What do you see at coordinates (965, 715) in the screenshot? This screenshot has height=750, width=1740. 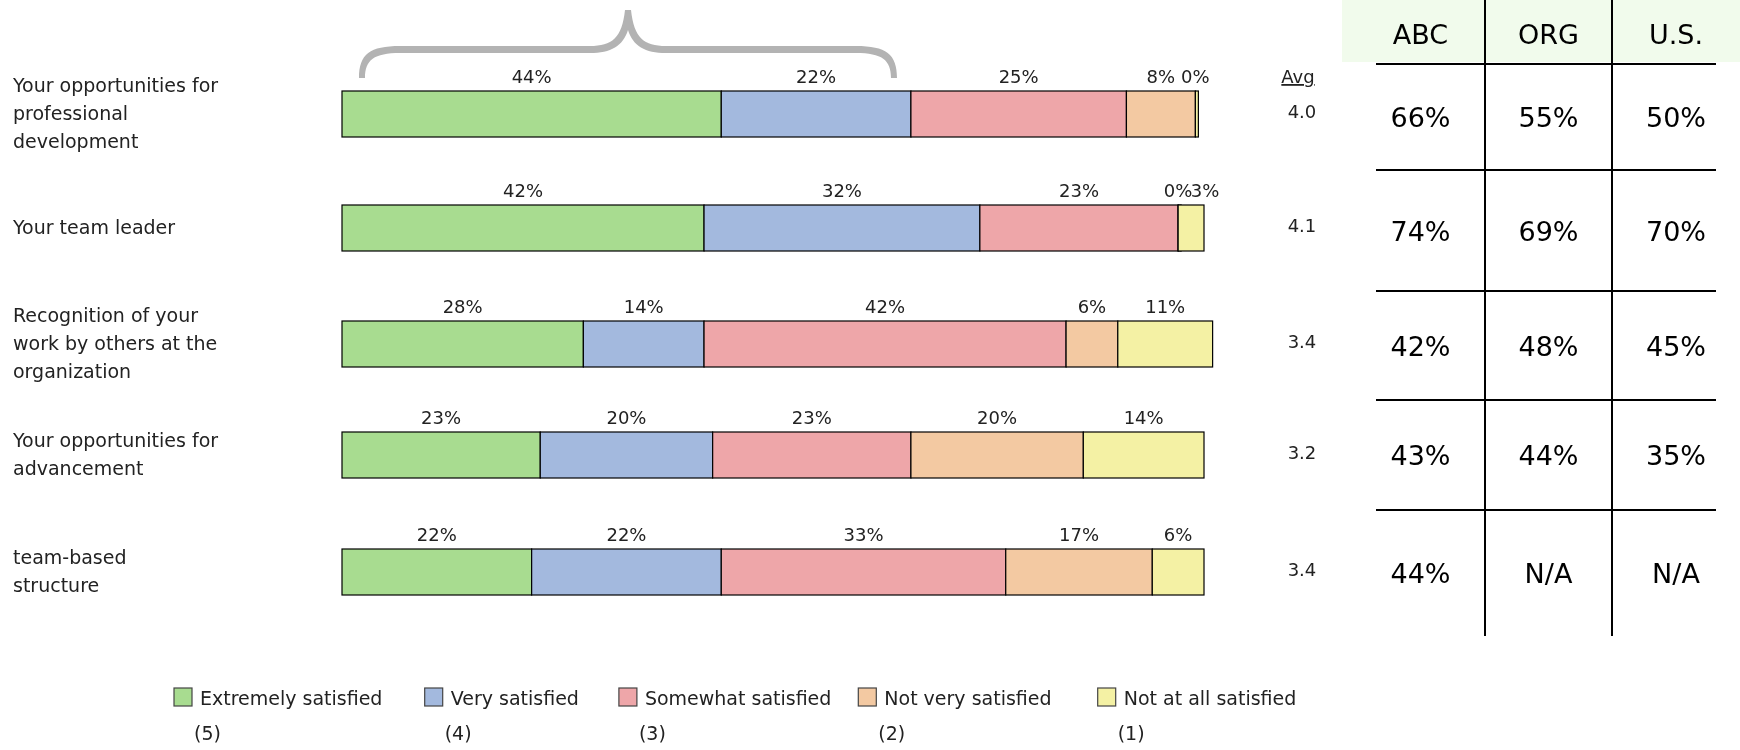 I see `legend-label: Not very satisfied (2)` at bounding box center [965, 715].